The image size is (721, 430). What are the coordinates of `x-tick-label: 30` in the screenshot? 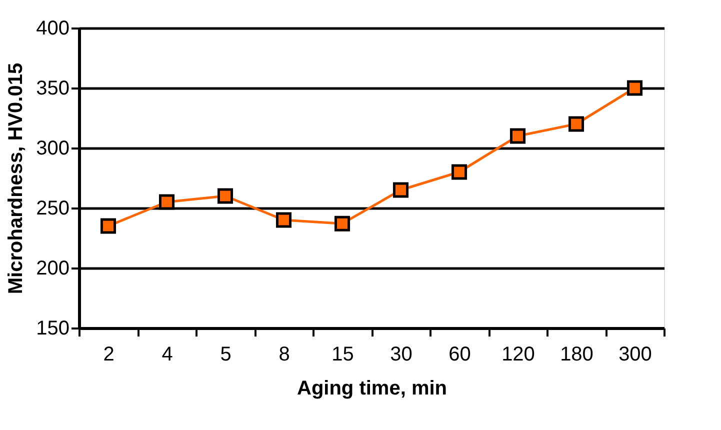 It's located at (401, 355).